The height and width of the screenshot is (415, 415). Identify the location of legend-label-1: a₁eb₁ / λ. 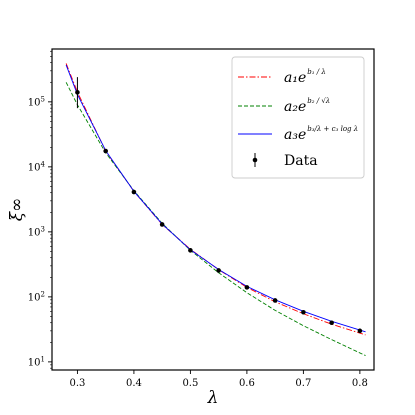
(305, 77).